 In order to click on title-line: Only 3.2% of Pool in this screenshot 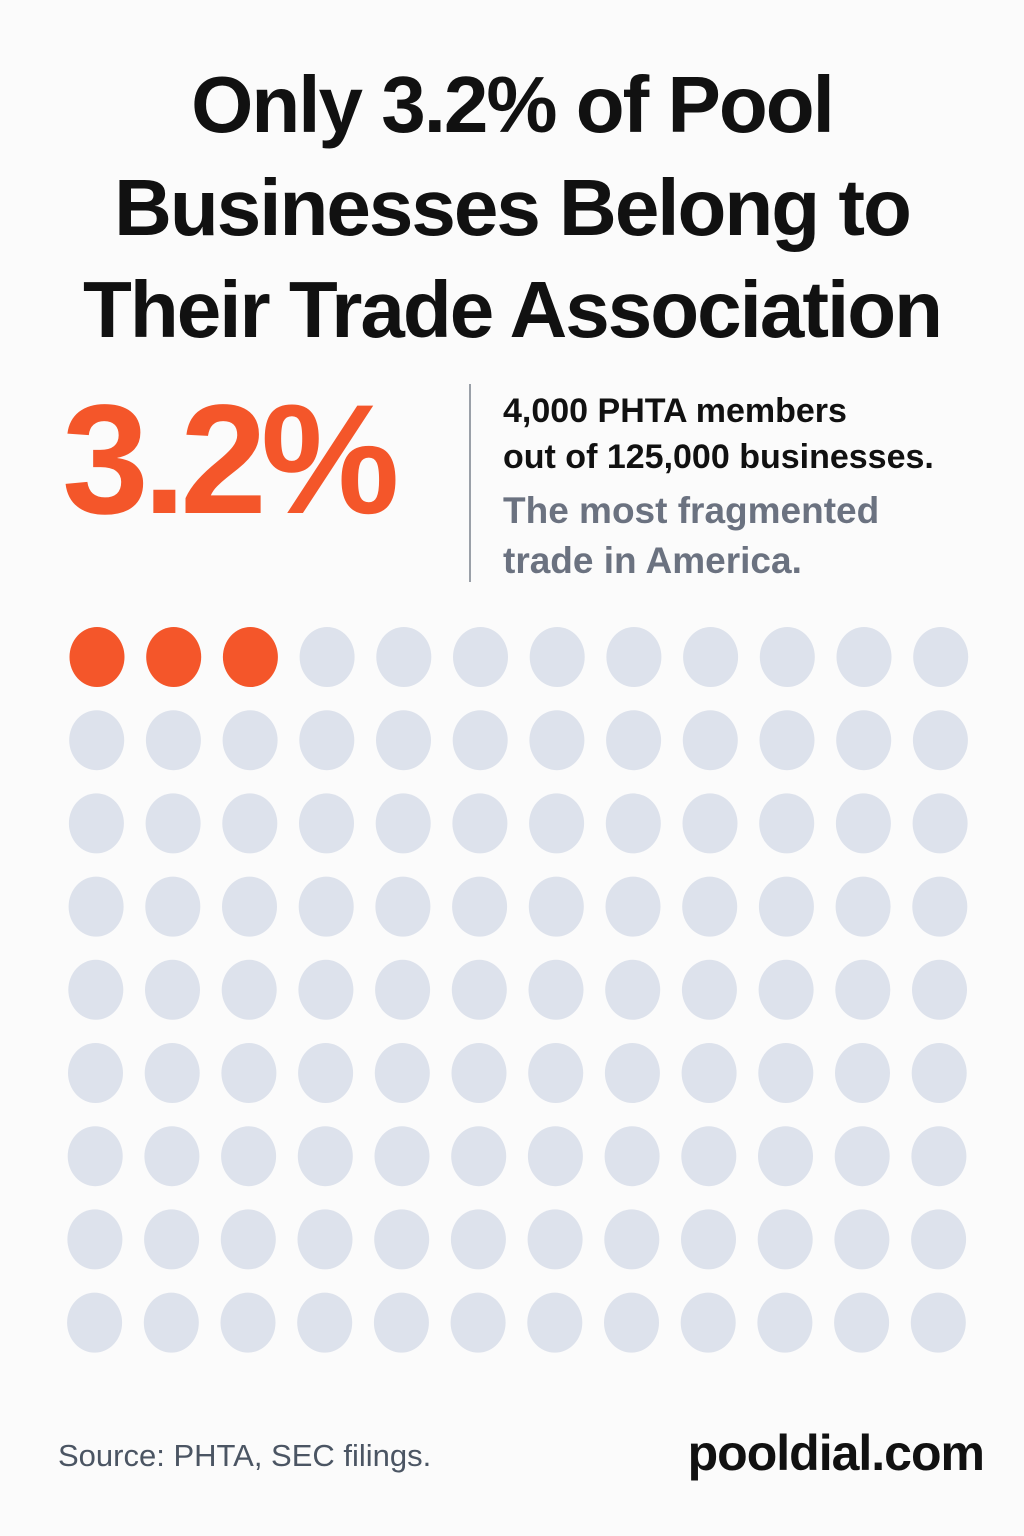, I will do `click(513, 104)`.